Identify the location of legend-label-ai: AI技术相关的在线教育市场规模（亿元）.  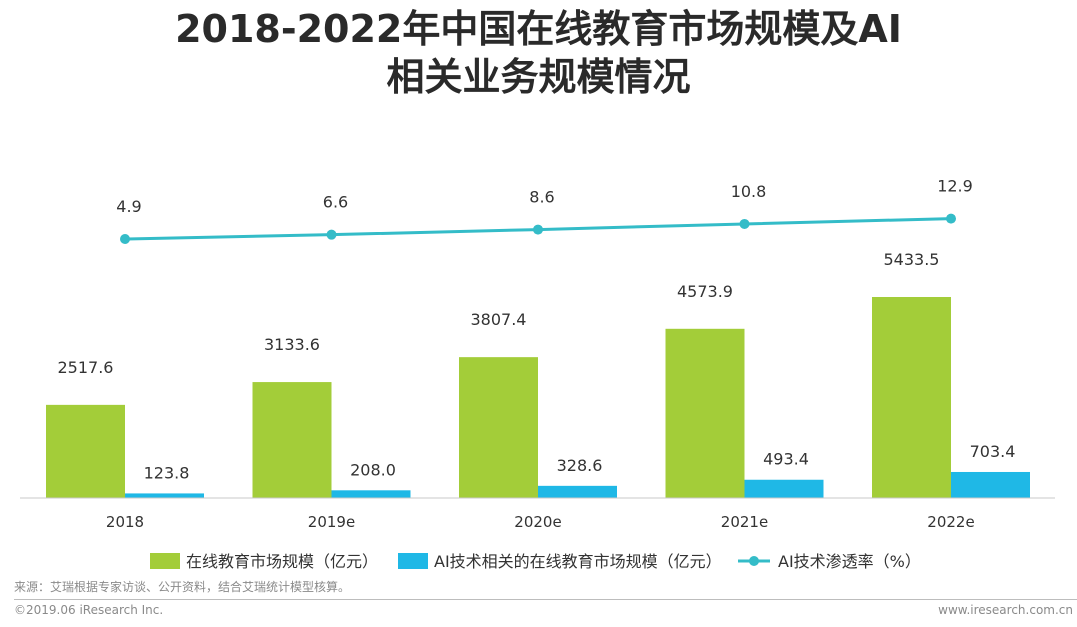
(578, 561).